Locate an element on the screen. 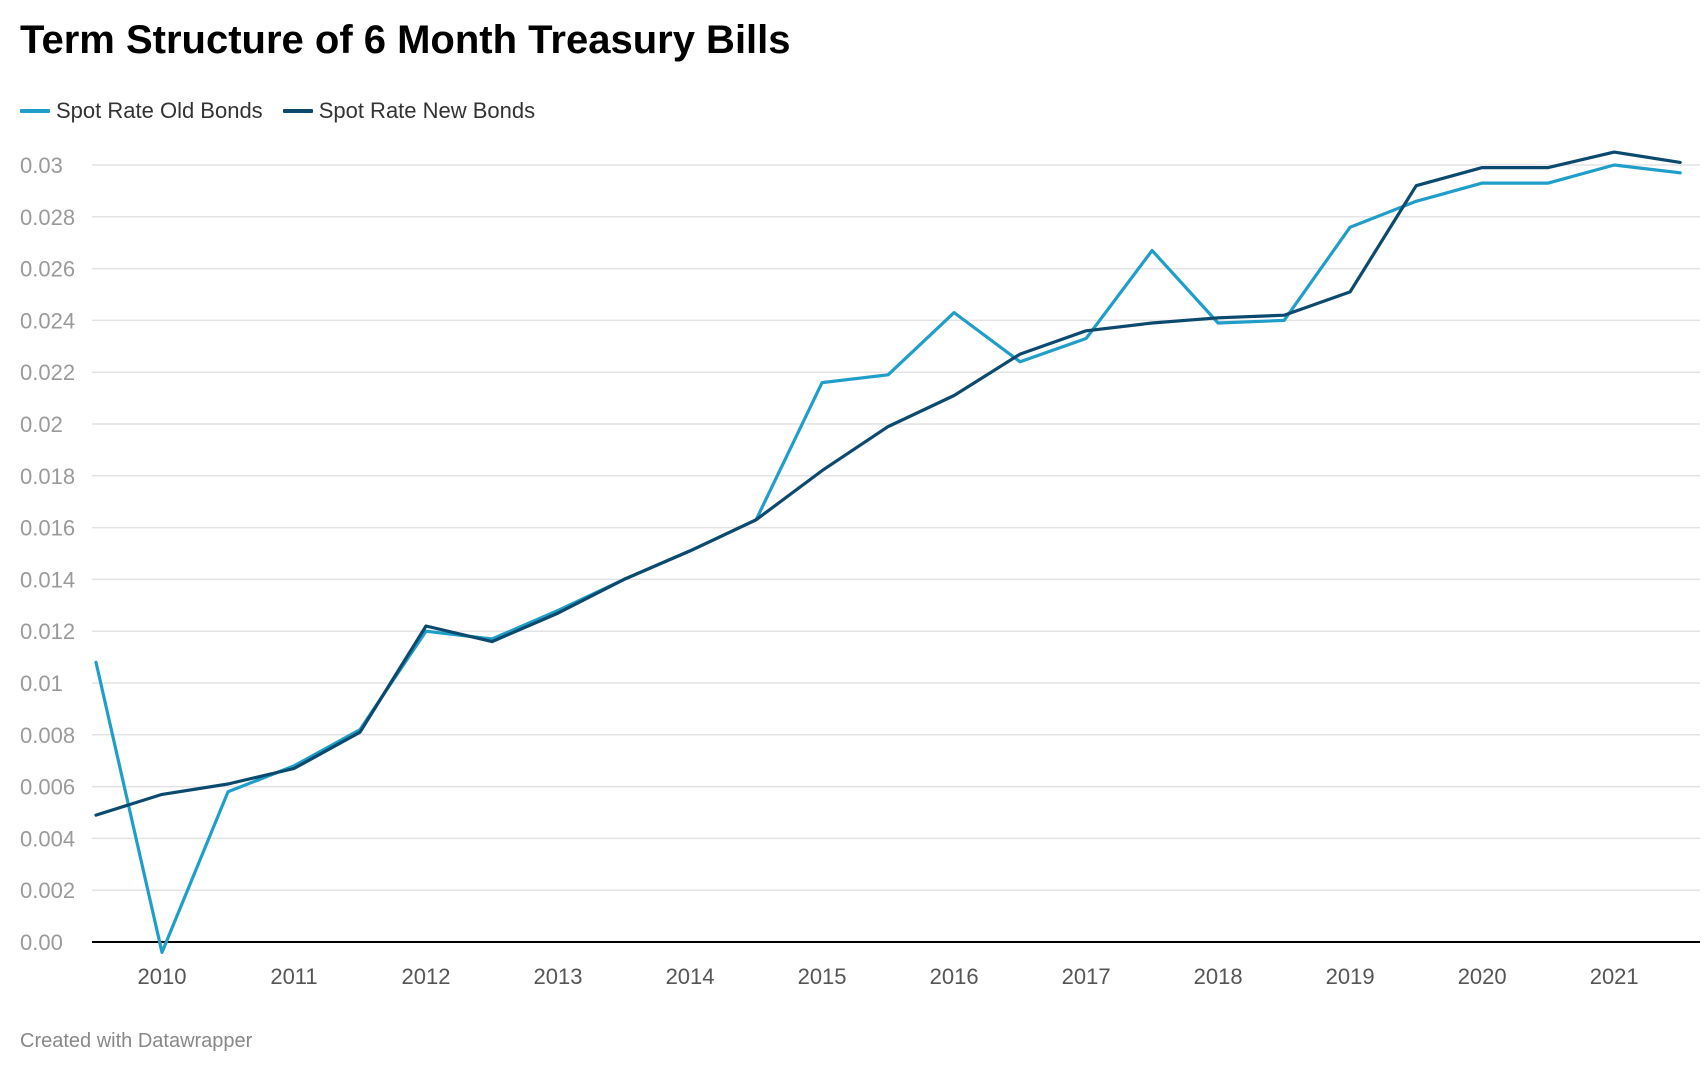  y-tick-label: 0.01 is located at coordinates (41, 683).